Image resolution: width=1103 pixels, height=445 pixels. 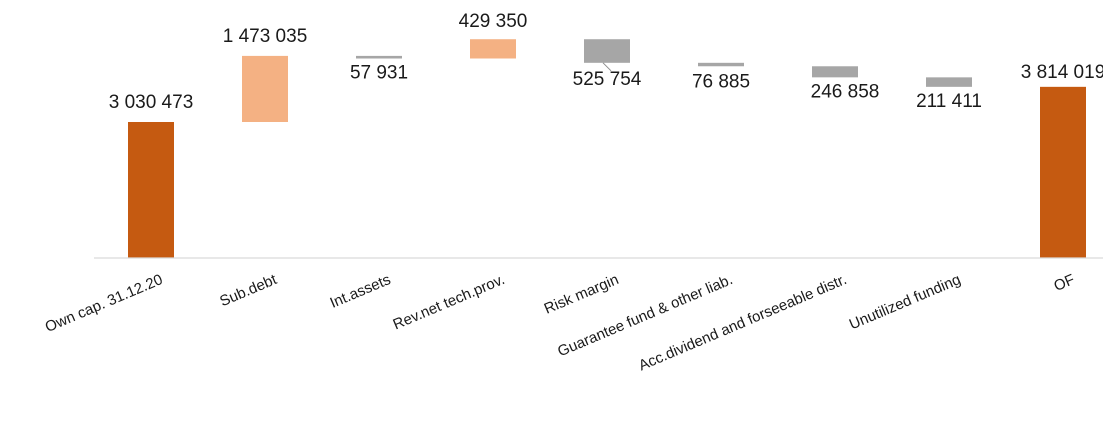 I want to click on x-tick-label-7: Acc.dividend and forseeable distr., so click(x=742, y=322).